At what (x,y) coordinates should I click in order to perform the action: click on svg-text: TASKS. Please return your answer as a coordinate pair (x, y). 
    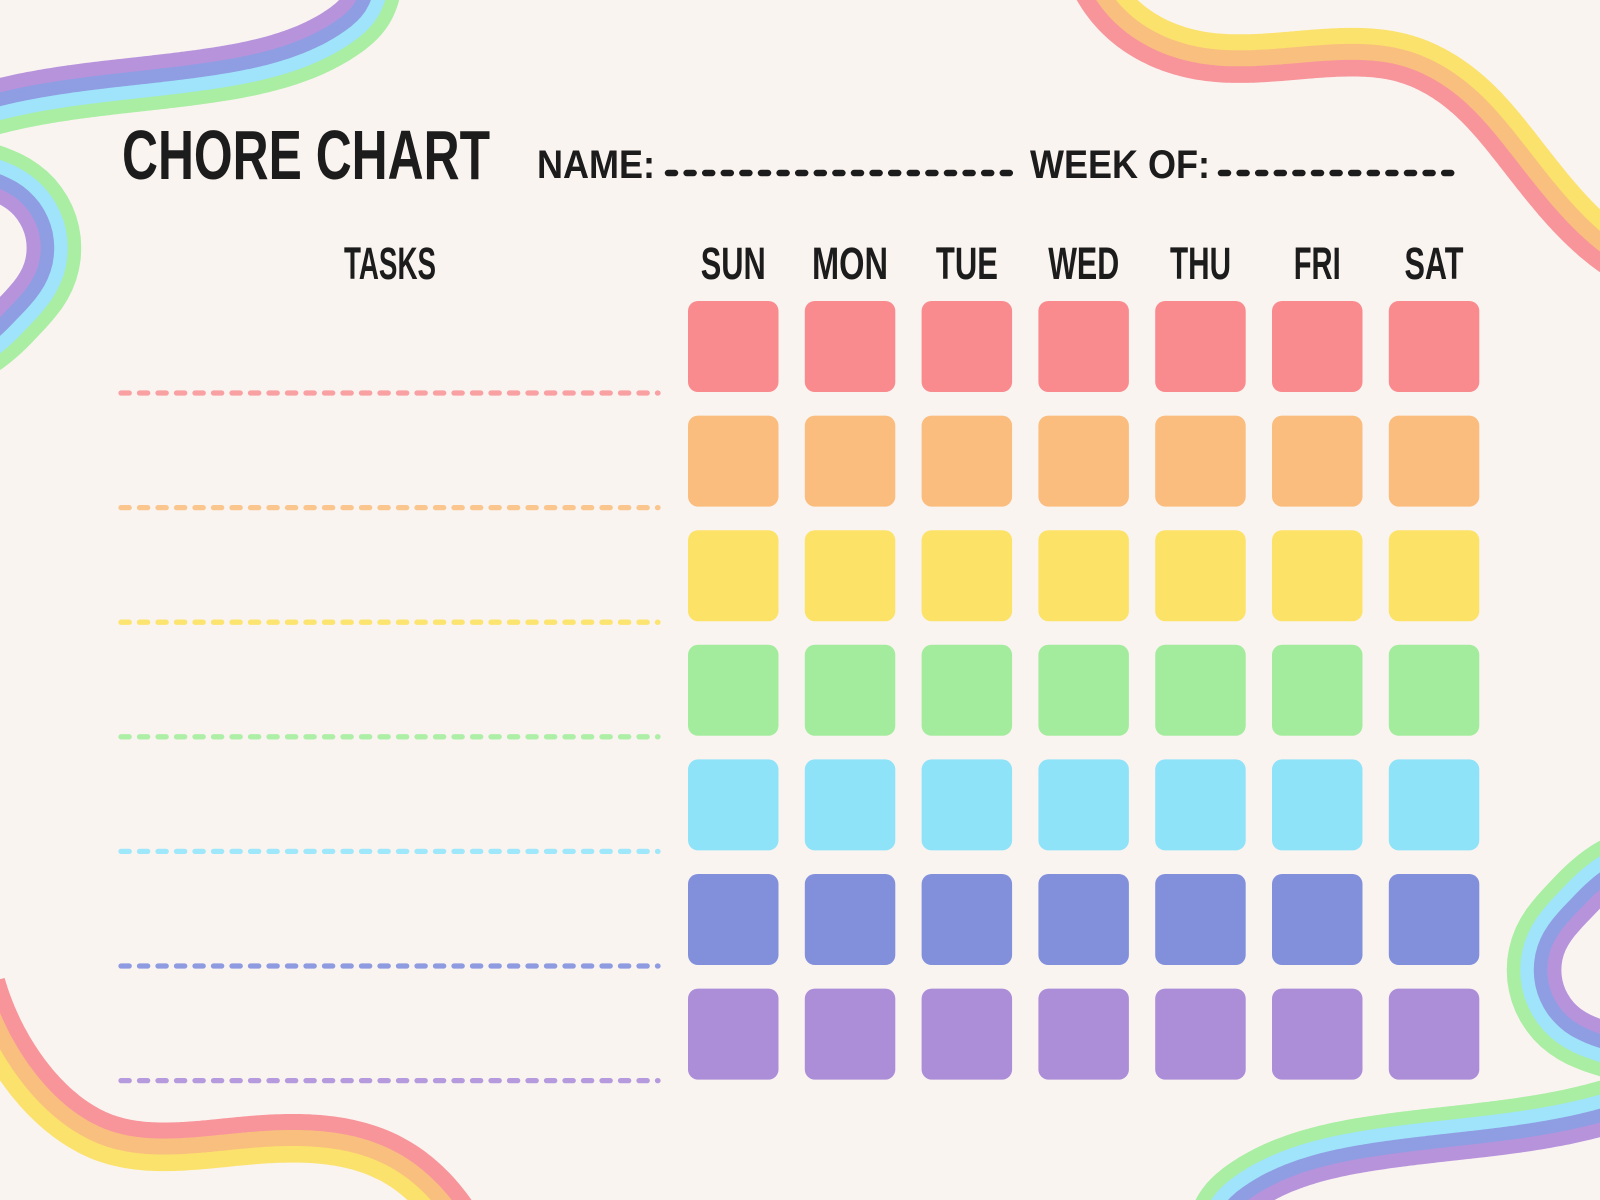
    Looking at the image, I should click on (390, 263).